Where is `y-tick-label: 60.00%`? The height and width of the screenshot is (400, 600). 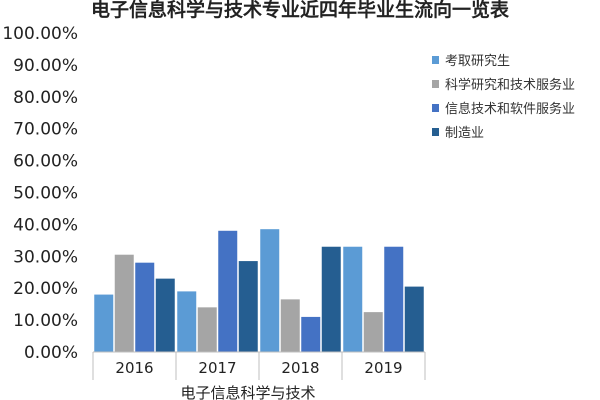 y-tick-label: 60.00% is located at coordinates (45, 162).